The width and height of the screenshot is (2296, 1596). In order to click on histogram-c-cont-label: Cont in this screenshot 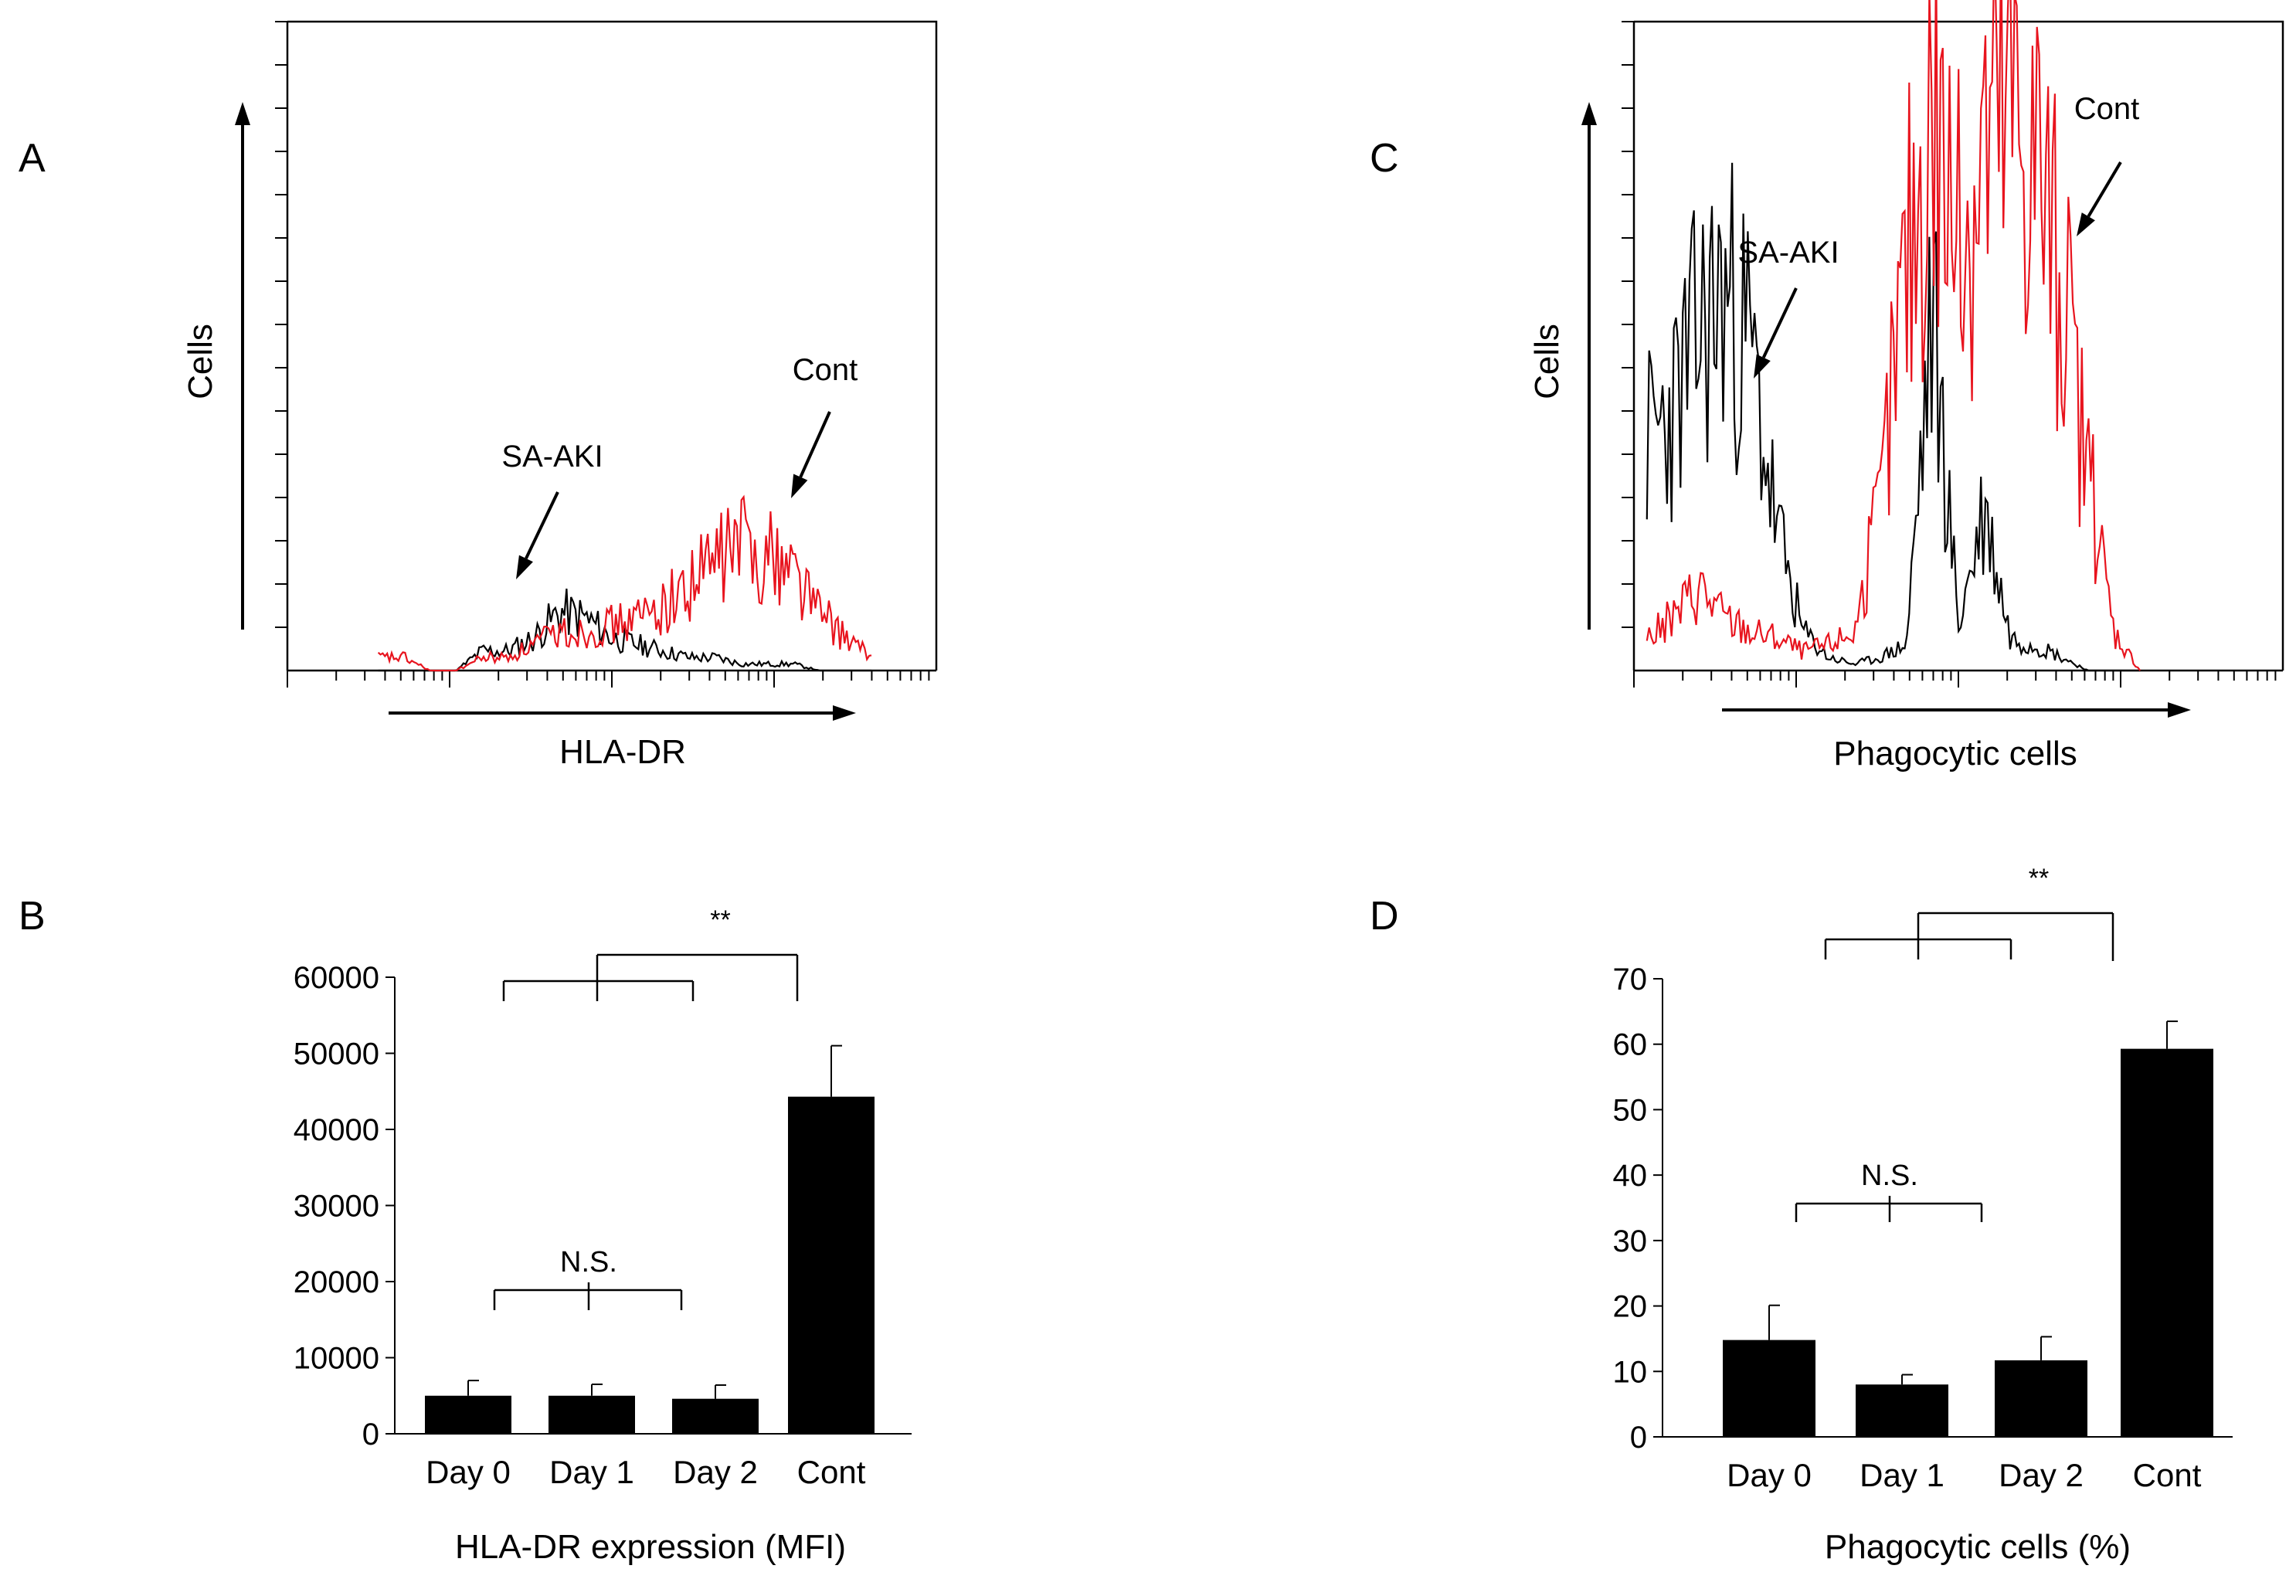, I will do `click(2107, 109)`.